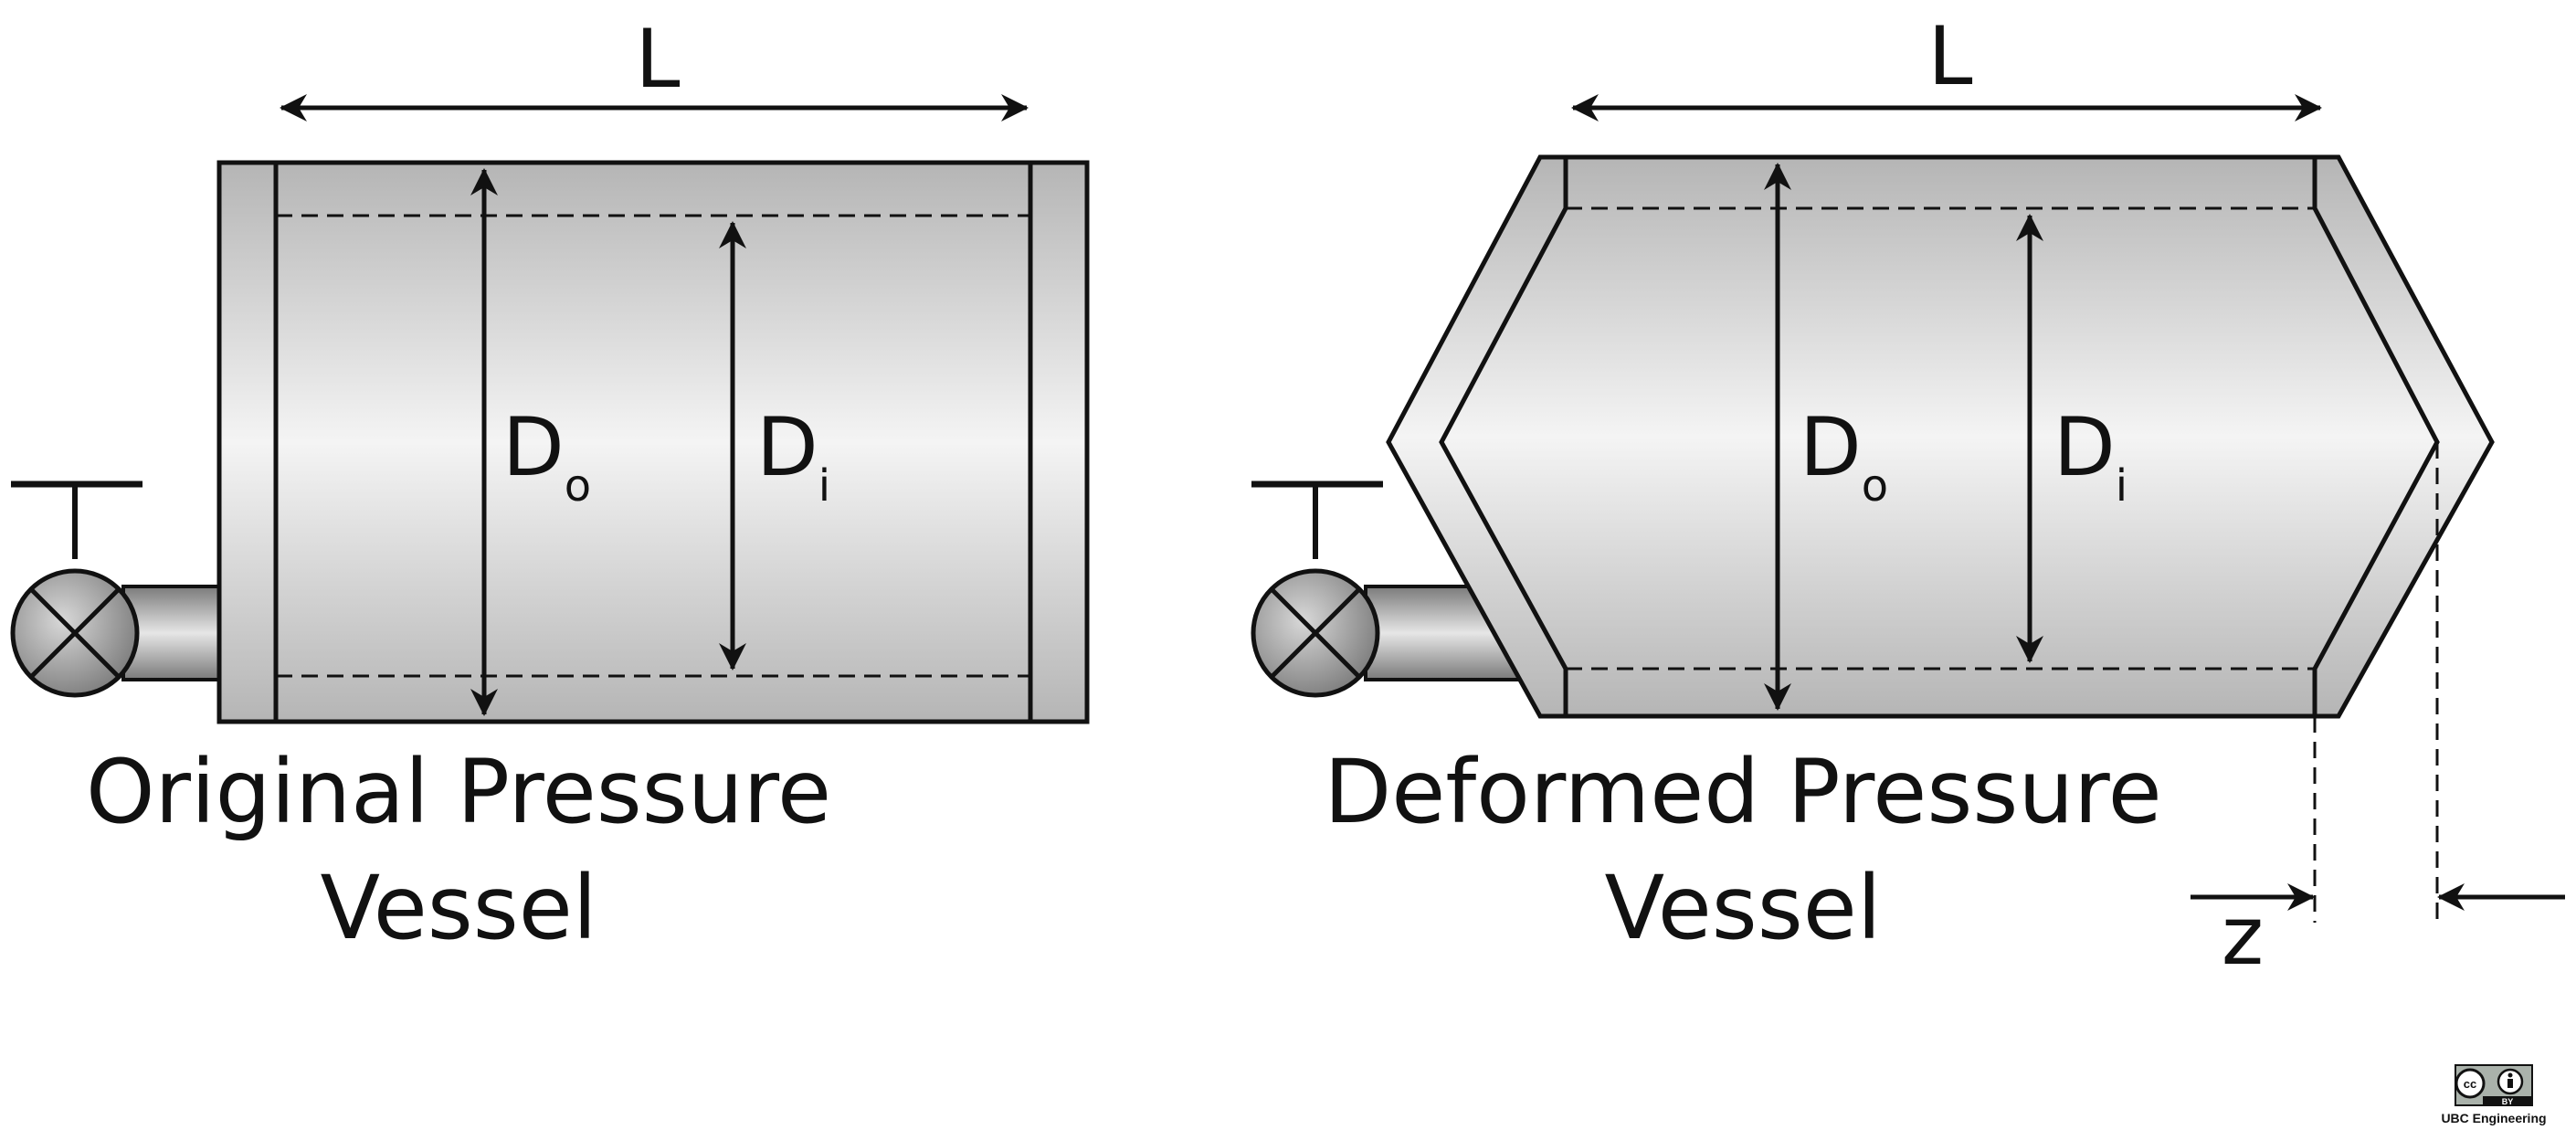 This screenshot has height=1130, width=2576. What do you see at coordinates (75, 633) in the screenshot?
I see `original-valve-icon` at bounding box center [75, 633].